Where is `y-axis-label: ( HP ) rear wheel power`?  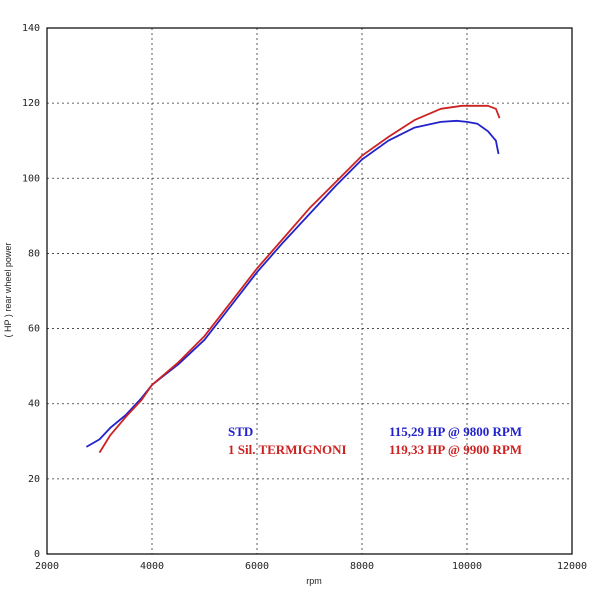
y-axis-label: ( HP ) rear wheel power is located at coordinates (8, 290).